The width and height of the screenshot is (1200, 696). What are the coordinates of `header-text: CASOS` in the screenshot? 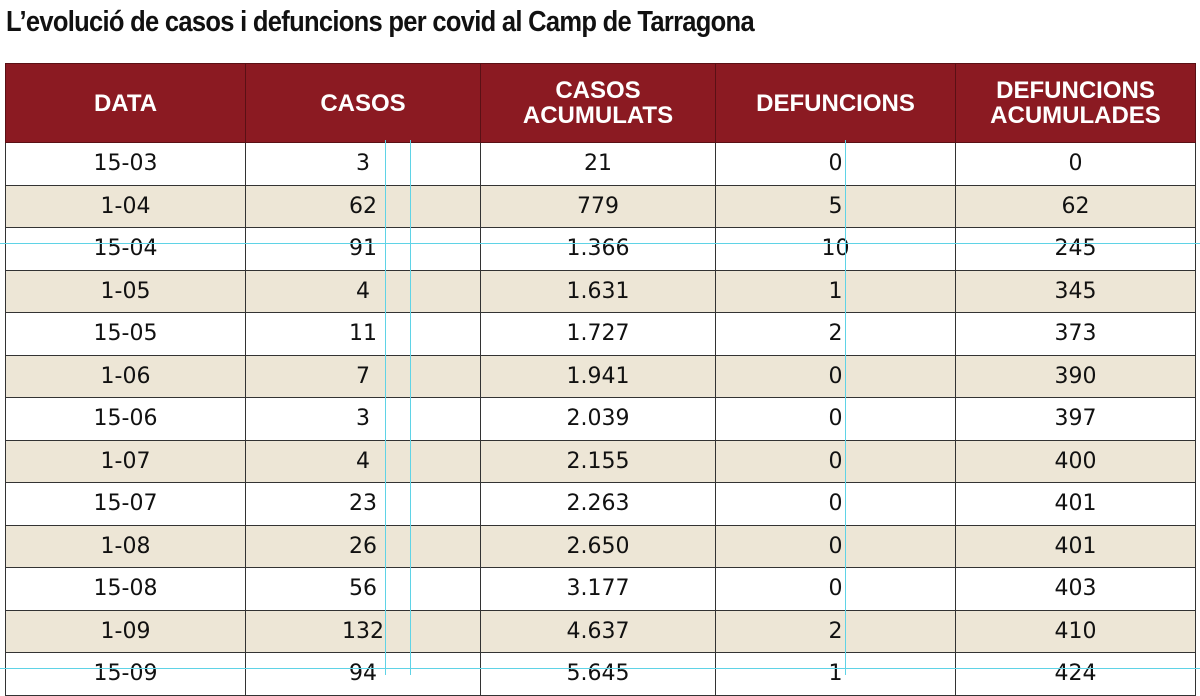 It's located at (363, 103).